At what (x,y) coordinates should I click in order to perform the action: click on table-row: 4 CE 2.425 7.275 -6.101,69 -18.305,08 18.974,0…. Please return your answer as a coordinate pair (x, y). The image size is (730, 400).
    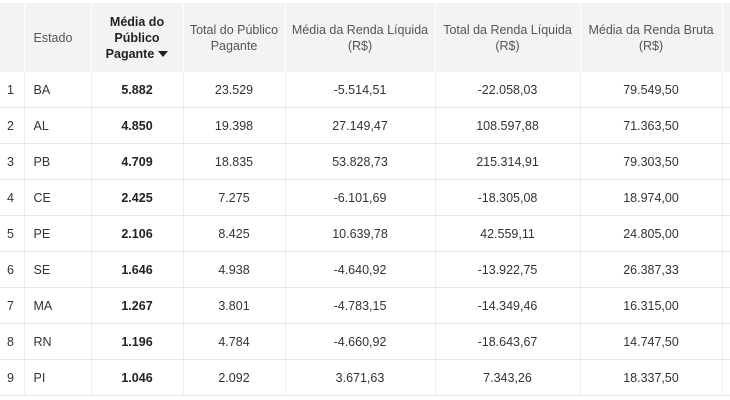
    Looking at the image, I should click on (365, 197).